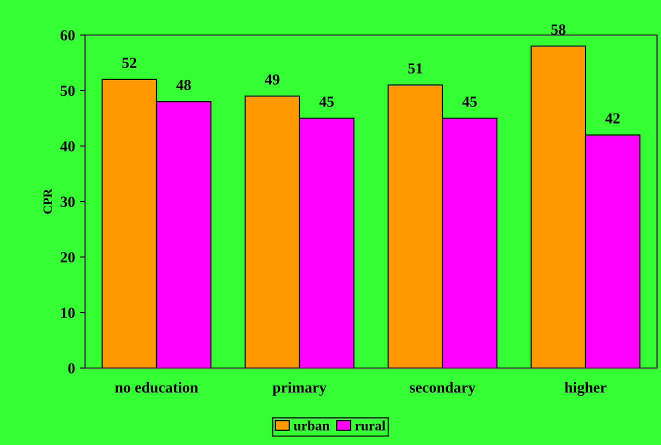 The image size is (661, 445). What do you see at coordinates (67, 257) in the screenshot?
I see `y-tick-label: 20` at bounding box center [67, 257].